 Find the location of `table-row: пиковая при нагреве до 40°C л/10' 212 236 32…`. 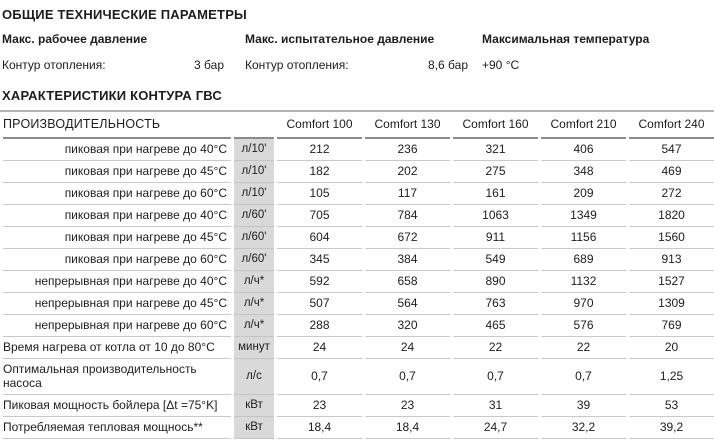

table-row: пиковая при нагреве до 40°C л/10' 212 236 32… is located at coordinates (358, 150).